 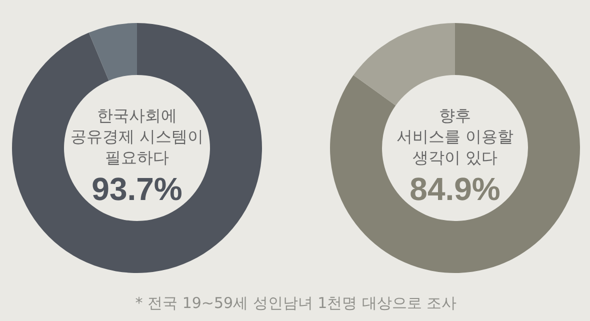 What do you see at coordinates (455, 189) in the screenshot?
I see `data-label: 84.9%` at bounding box center [455, 189].